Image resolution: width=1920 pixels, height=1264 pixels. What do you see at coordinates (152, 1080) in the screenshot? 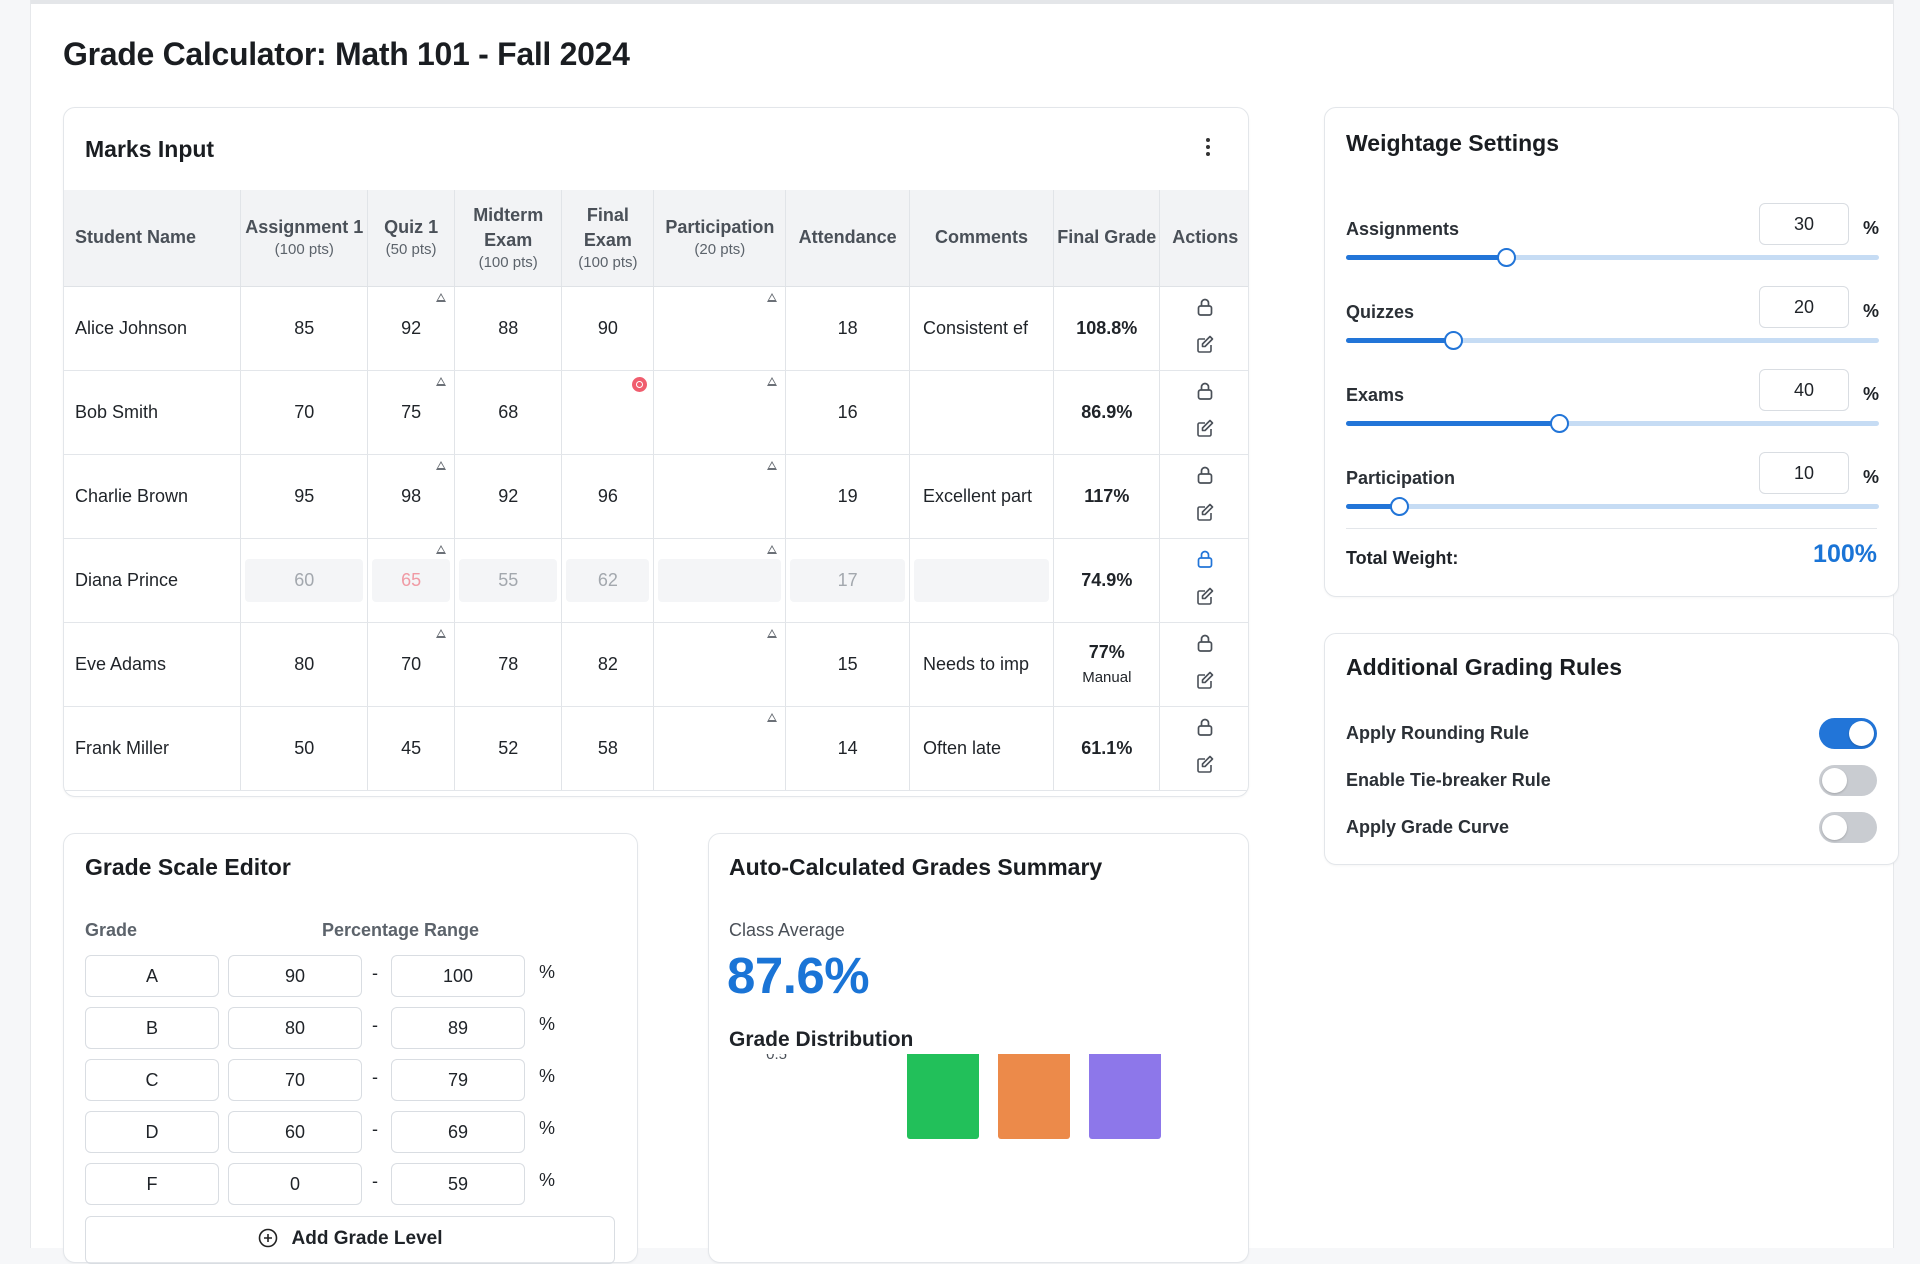
I see `grade-letter-input: C` at bounding box center [152, 1080].